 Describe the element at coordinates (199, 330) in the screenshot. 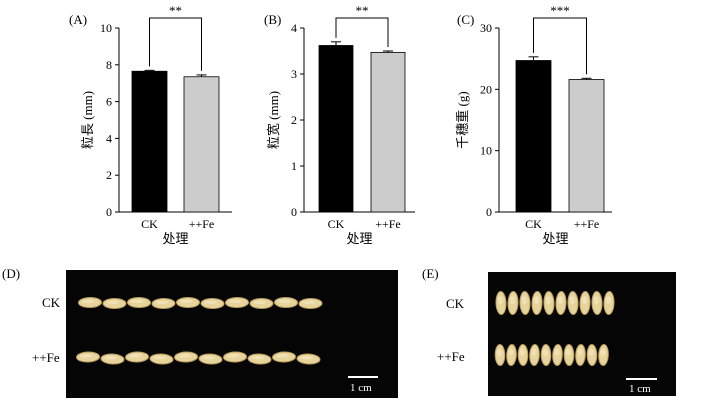

I see `photo-d-grains` at that location.